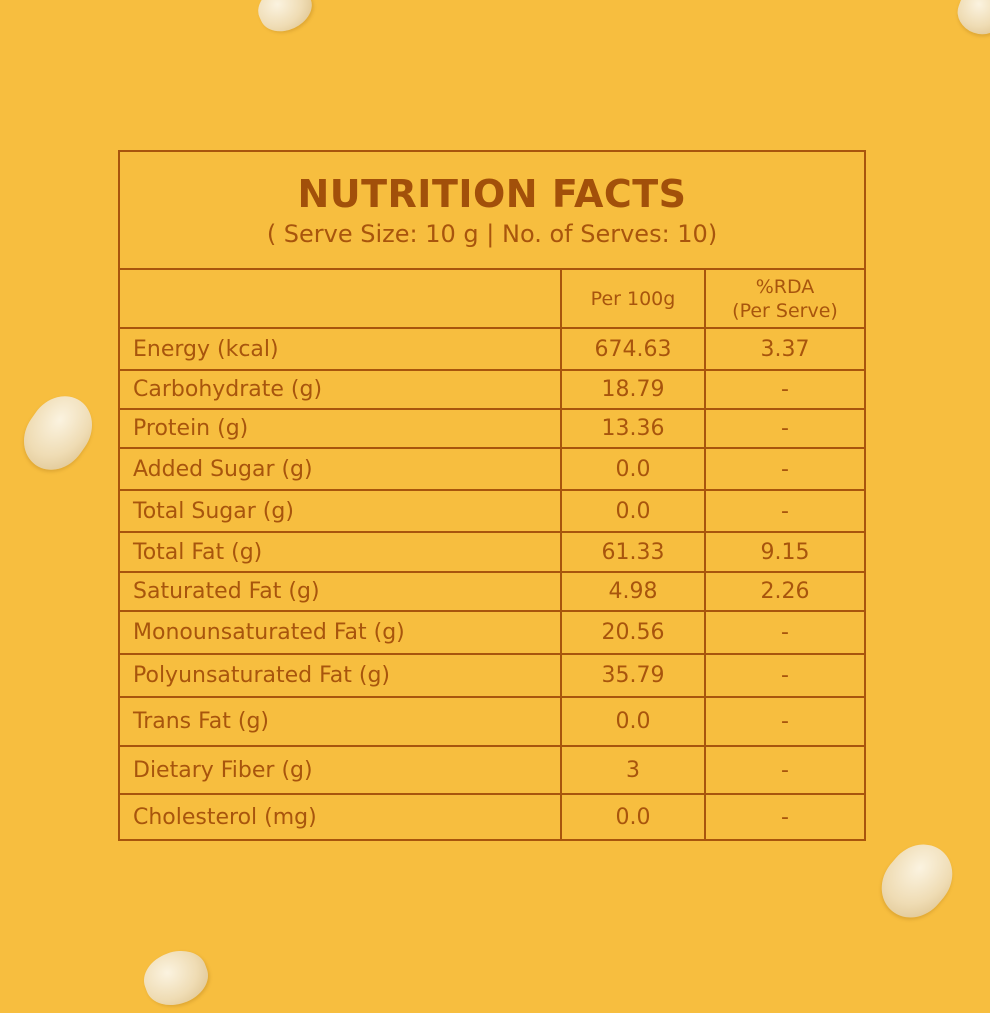 The width and height of the screenshot is (990, 1013). Describe the element at coordinates (633, 675) in the screenshot. I see `nutrient-per-100g: 35.79` at that location.